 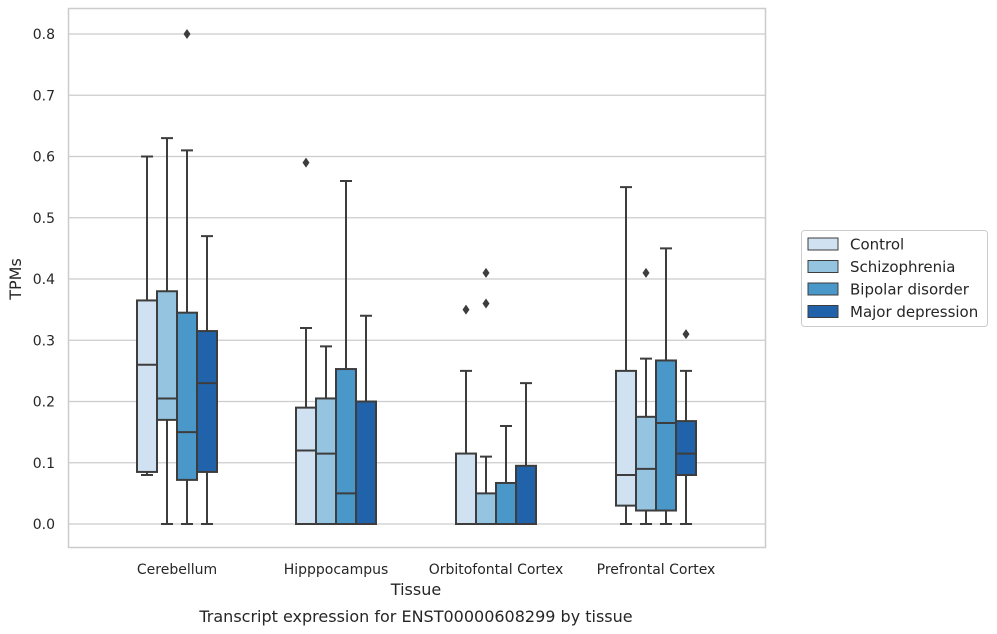 I want to click on x-tick-label: Prefrontal Cortex, so click(x=656, y=570).